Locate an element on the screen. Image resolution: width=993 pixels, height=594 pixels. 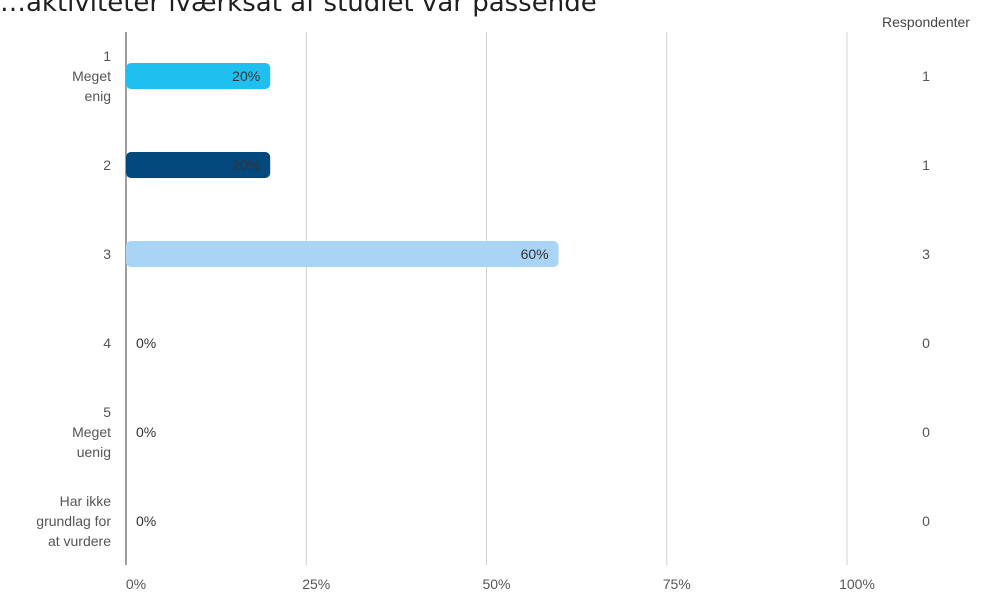
category-label: enig is located at coordinates (98, 96).